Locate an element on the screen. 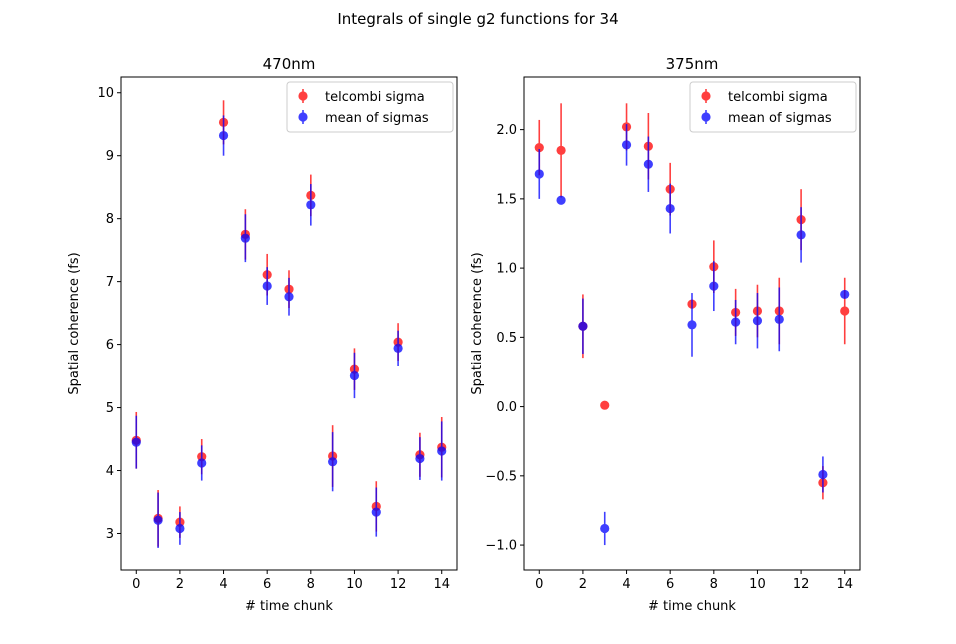 This screenshot has width=956, height=644. y-tick-label: 2.0 is located at coordinates (506, 130).